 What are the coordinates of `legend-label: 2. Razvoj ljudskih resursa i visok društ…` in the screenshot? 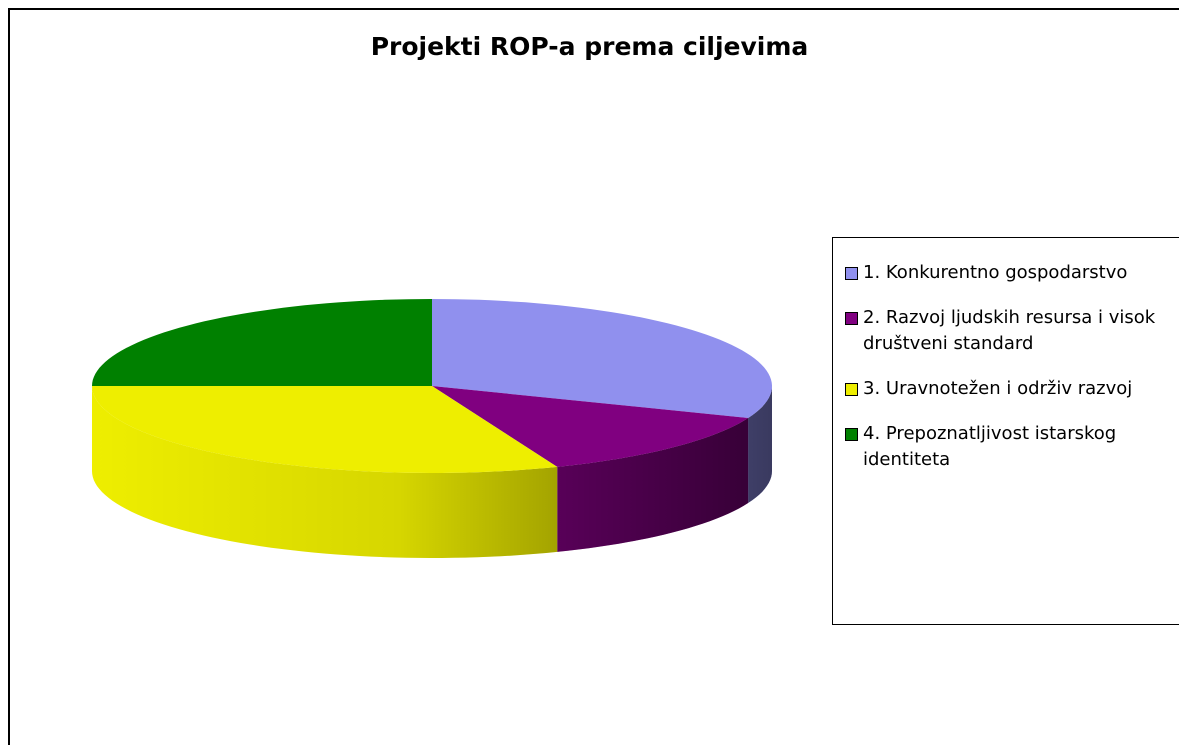 It's located at (1009, 330).